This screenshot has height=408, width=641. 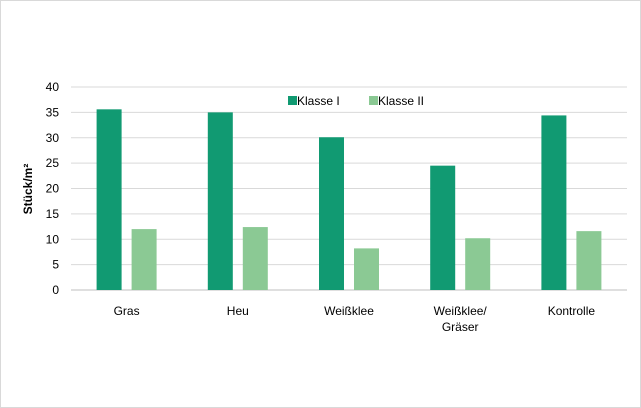 What do you see at coordinates (401, 101) in the screenshot?
I see `legend-label: Klasse II` at bounding box center [401, 101].